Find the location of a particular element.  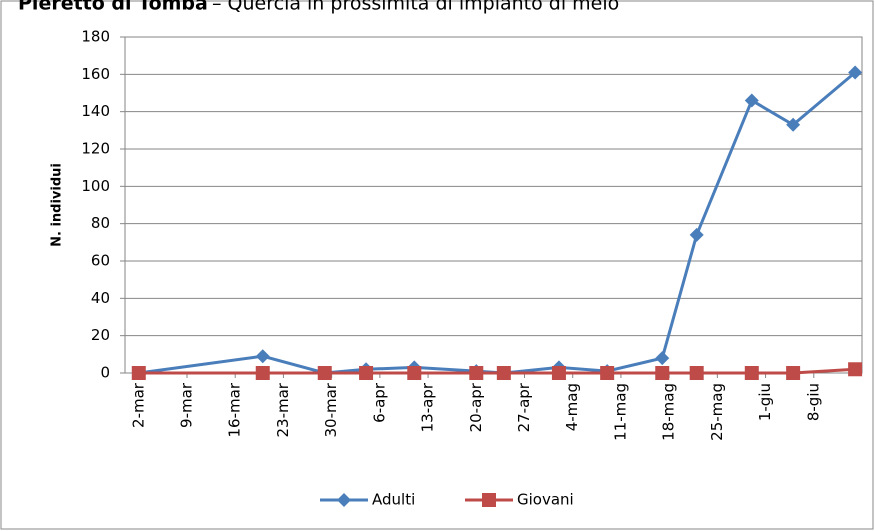

x-tick-label: 4-mag is located at coordinates (572, 407).